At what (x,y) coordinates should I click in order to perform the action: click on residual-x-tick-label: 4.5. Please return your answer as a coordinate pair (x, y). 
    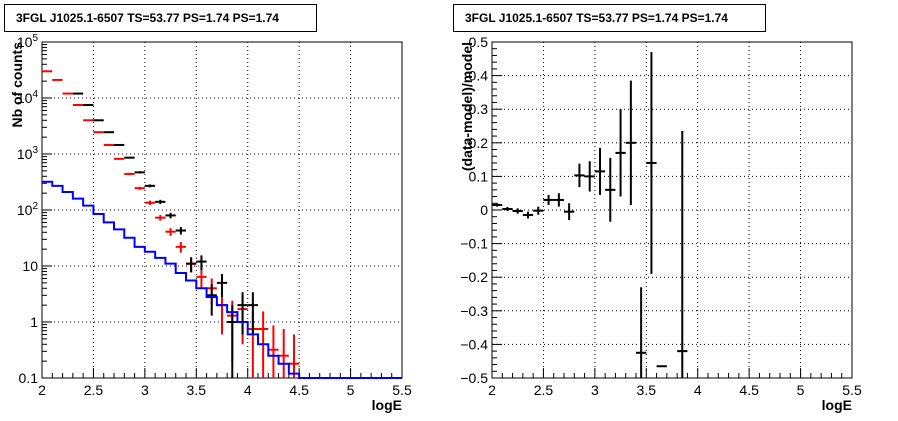
    Looking at the image, I should click on (749, 390).